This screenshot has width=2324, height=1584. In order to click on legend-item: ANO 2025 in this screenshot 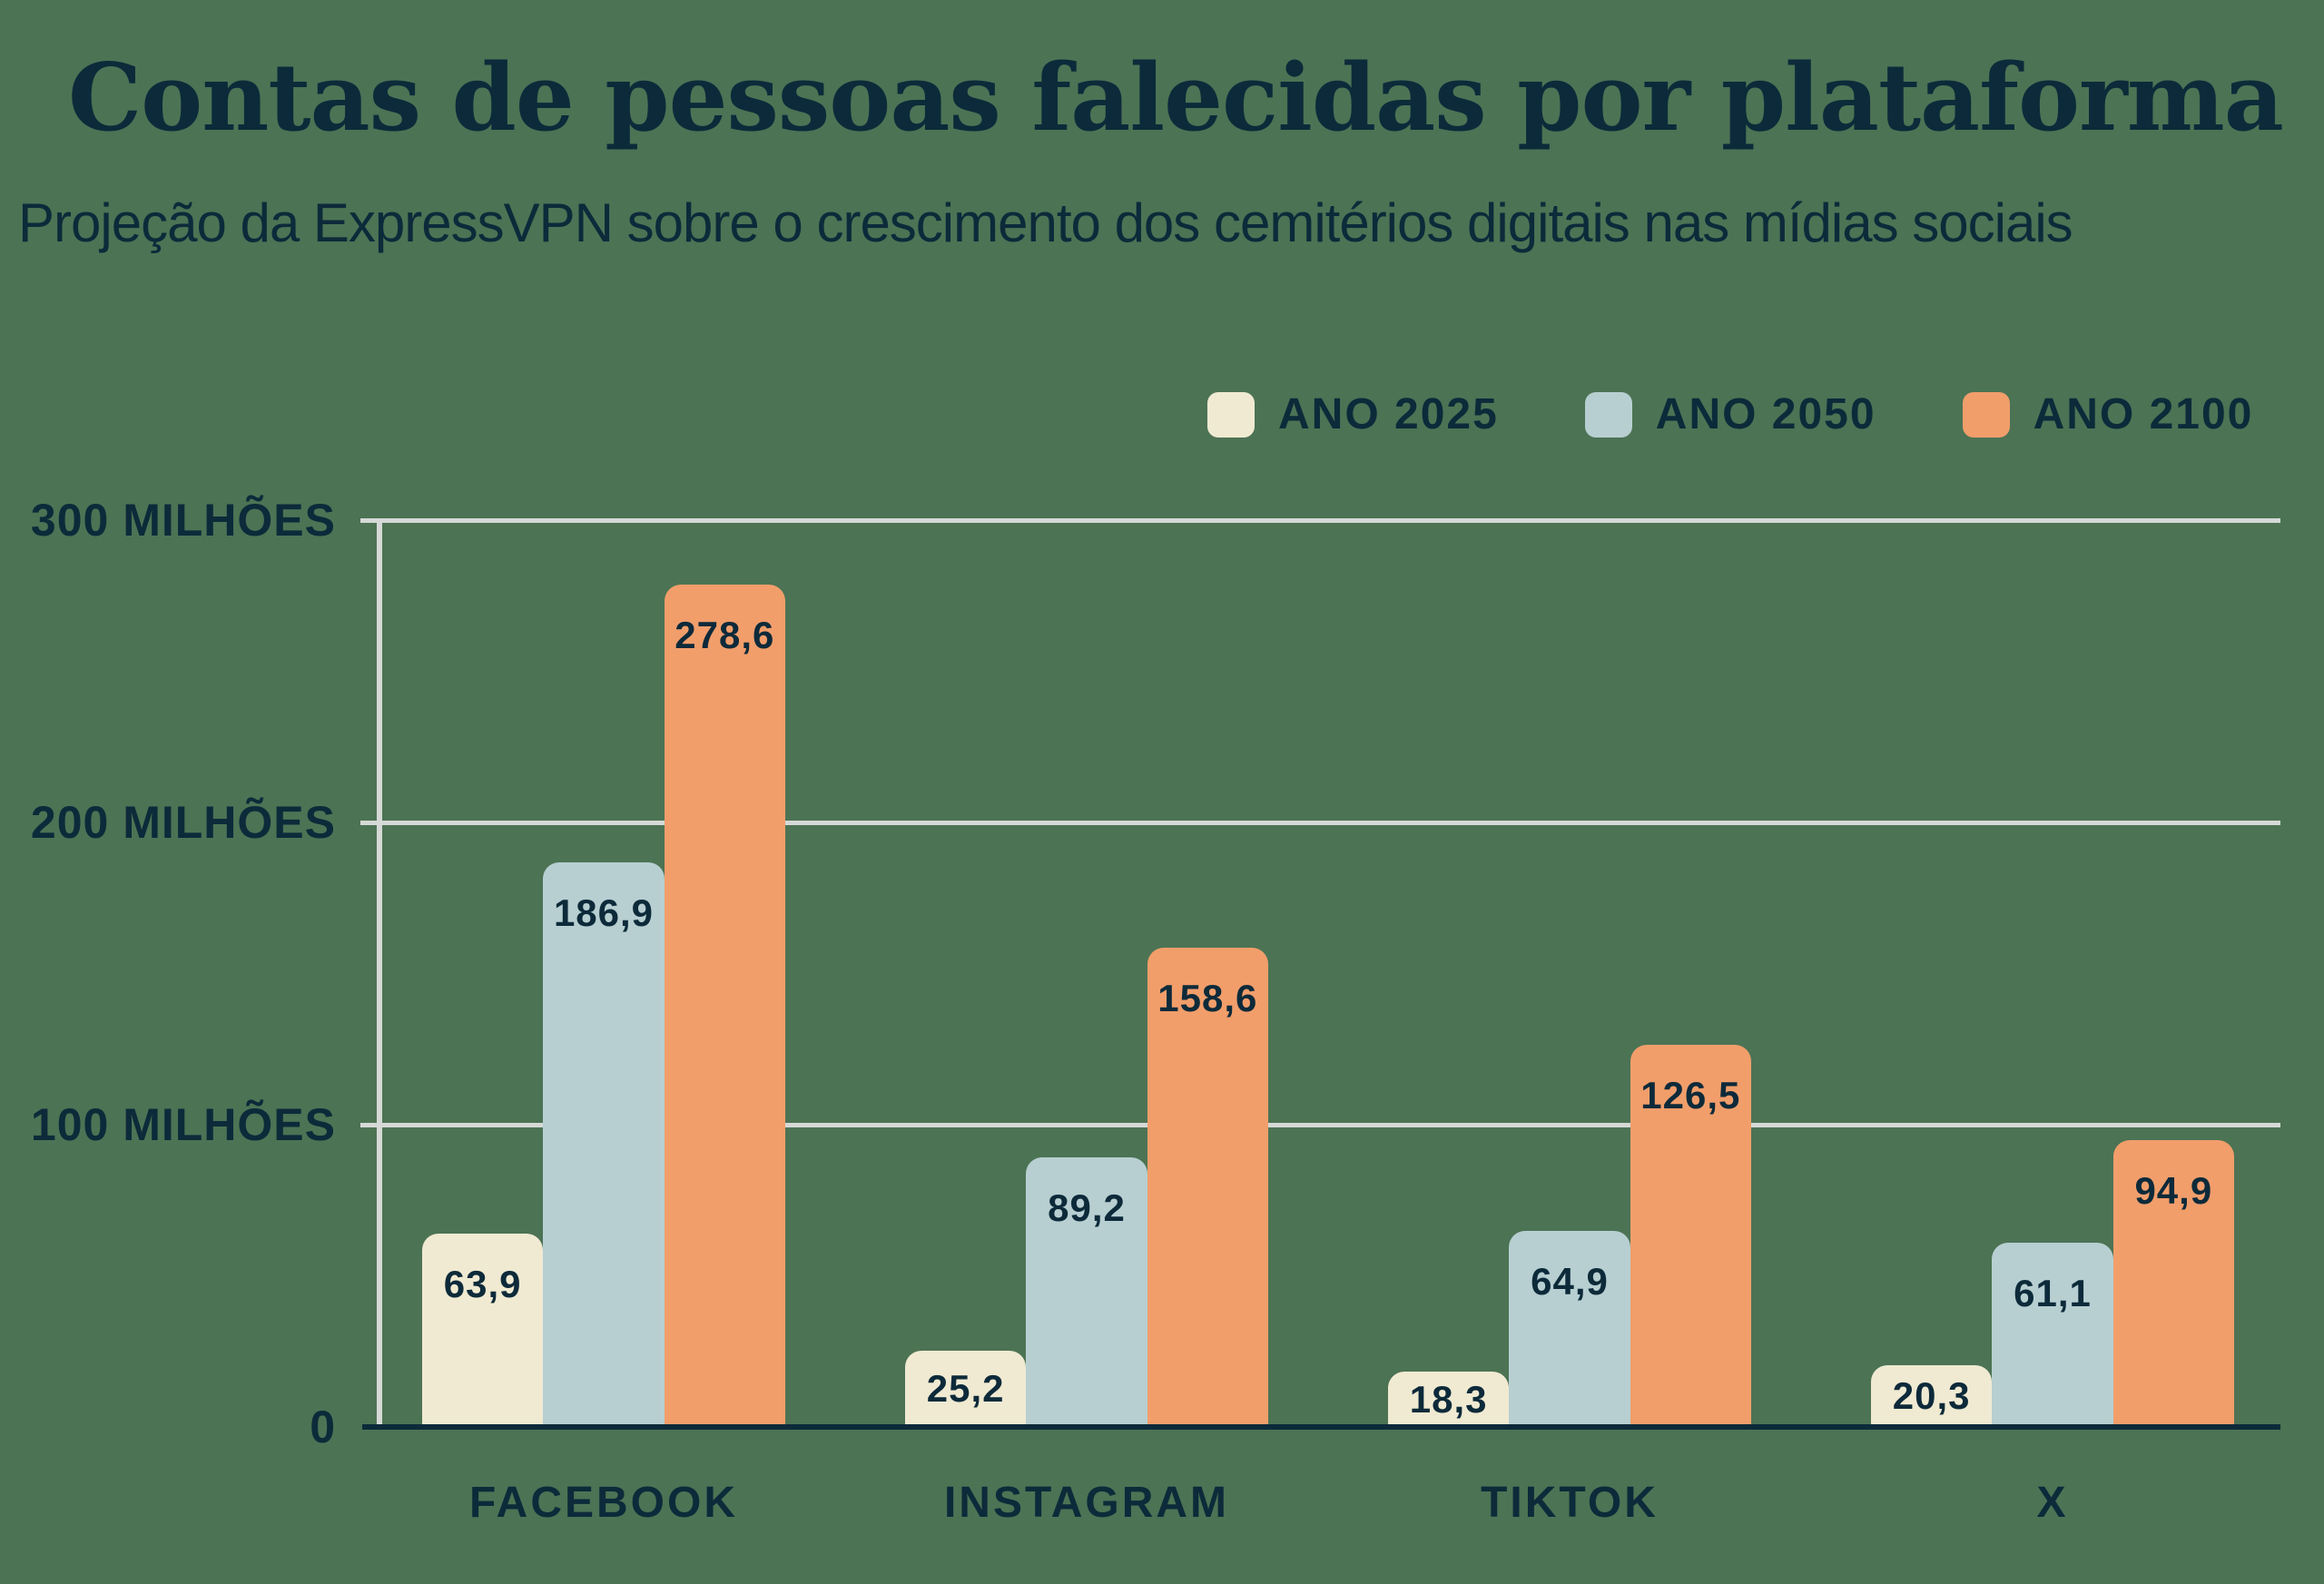, I will do `click(1353, 415)`.